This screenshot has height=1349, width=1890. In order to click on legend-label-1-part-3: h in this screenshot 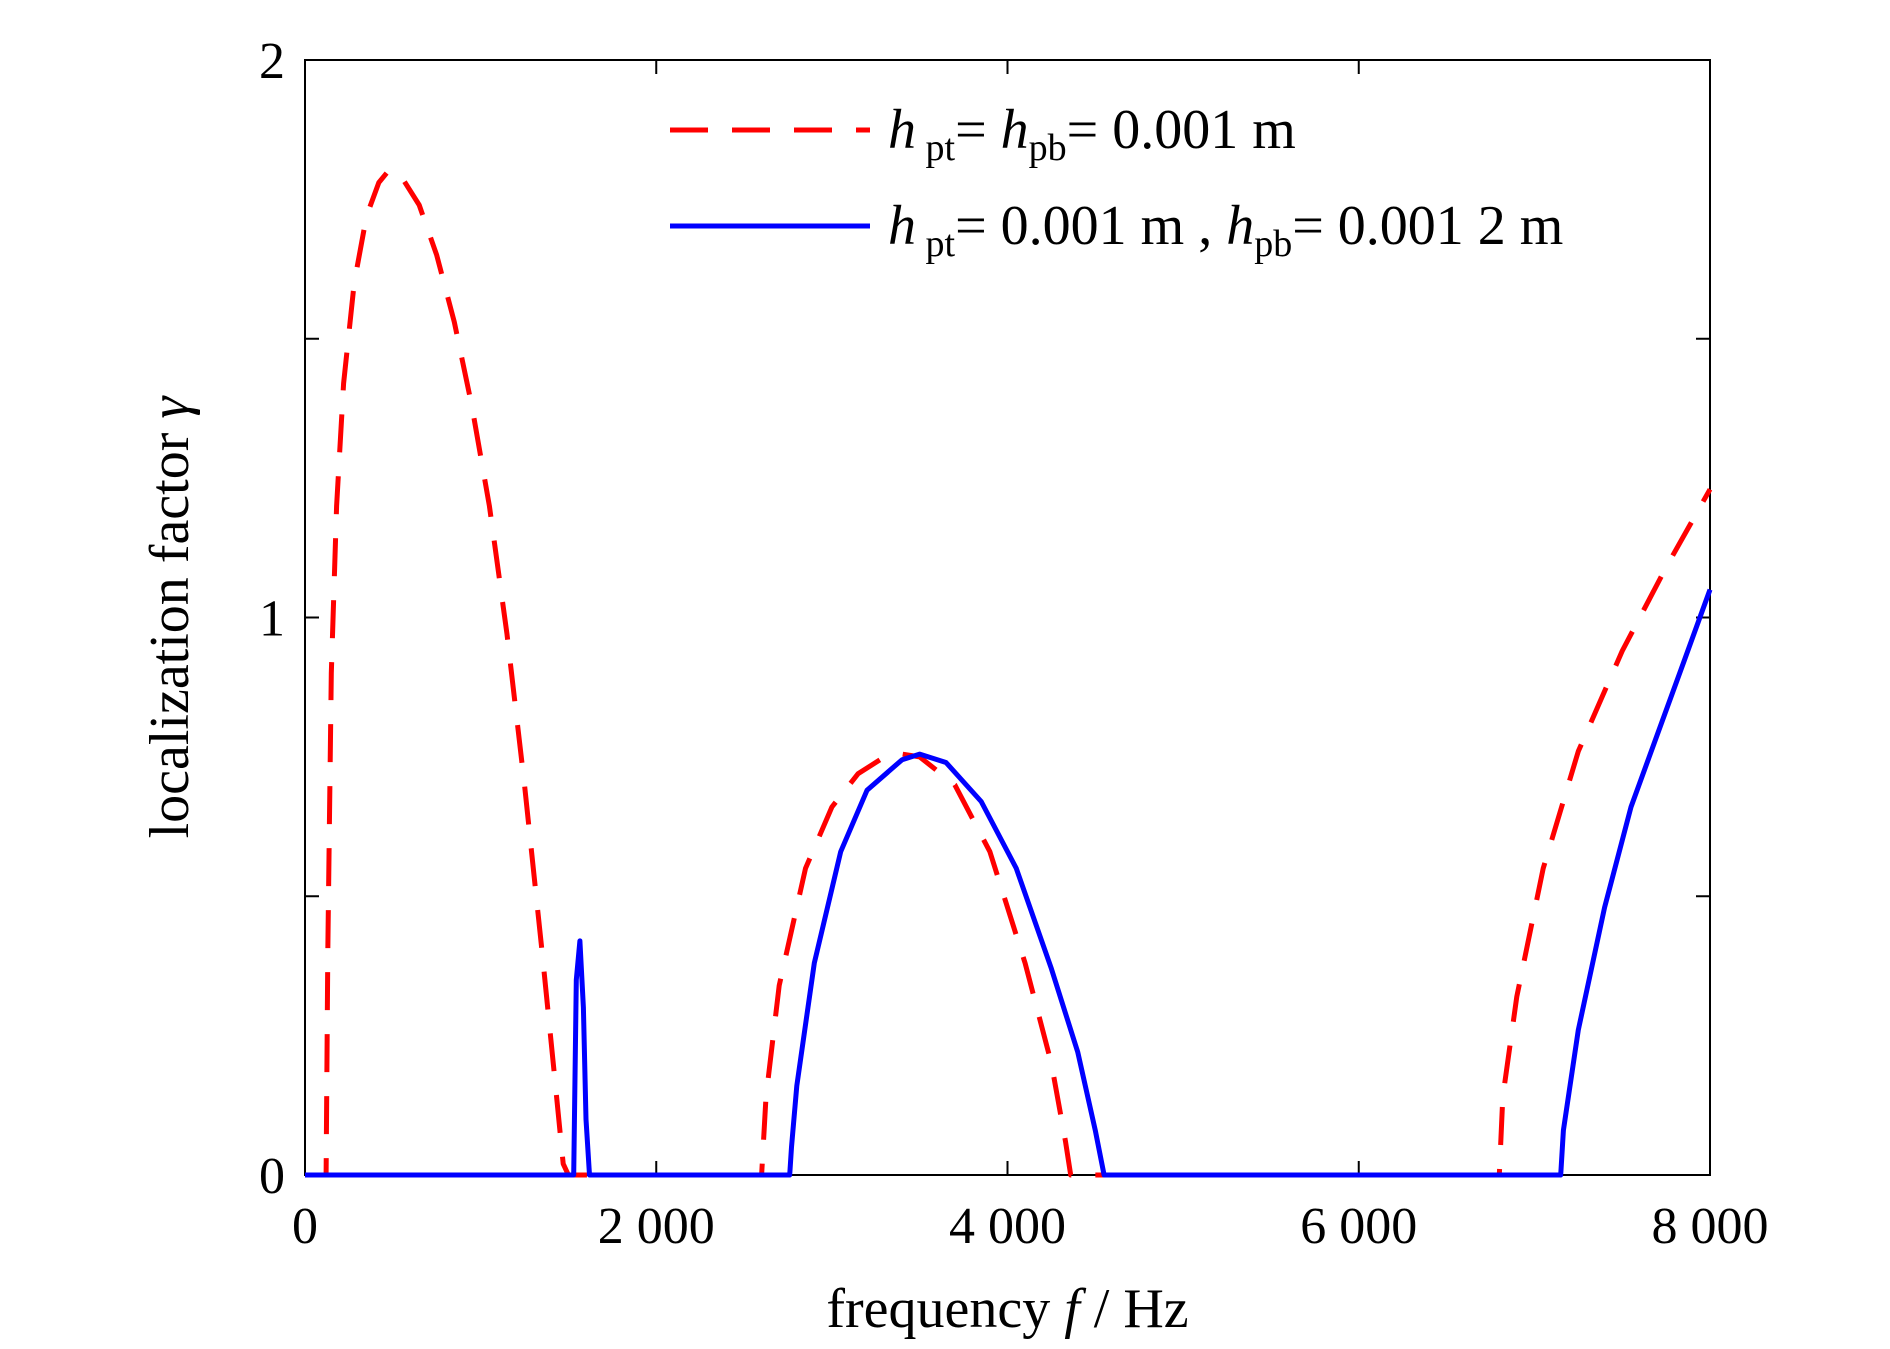, I will do `click(1240, 226)`.